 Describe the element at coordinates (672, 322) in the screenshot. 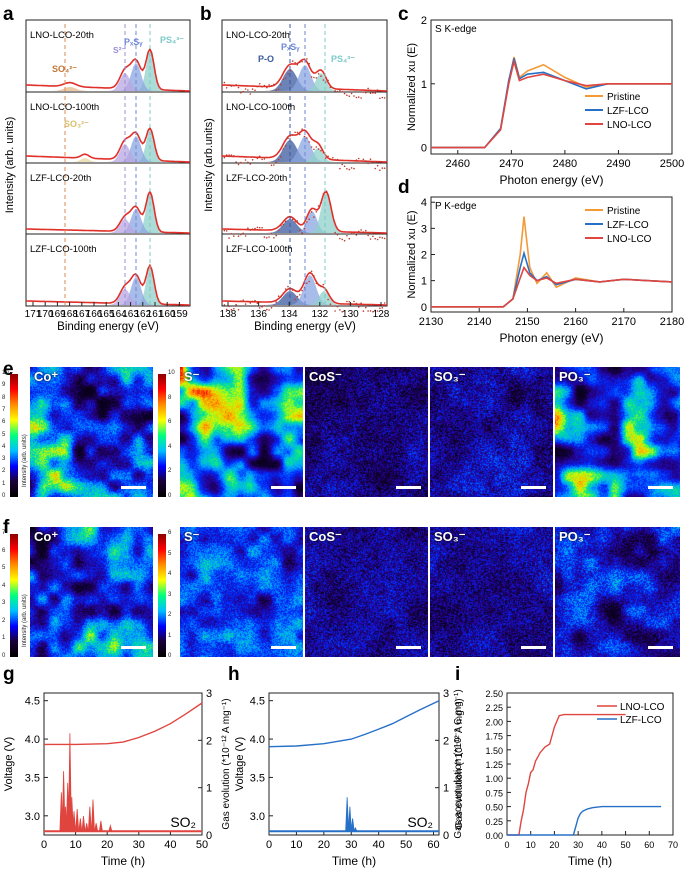

I see `x-tick-label: 2180` at that location.